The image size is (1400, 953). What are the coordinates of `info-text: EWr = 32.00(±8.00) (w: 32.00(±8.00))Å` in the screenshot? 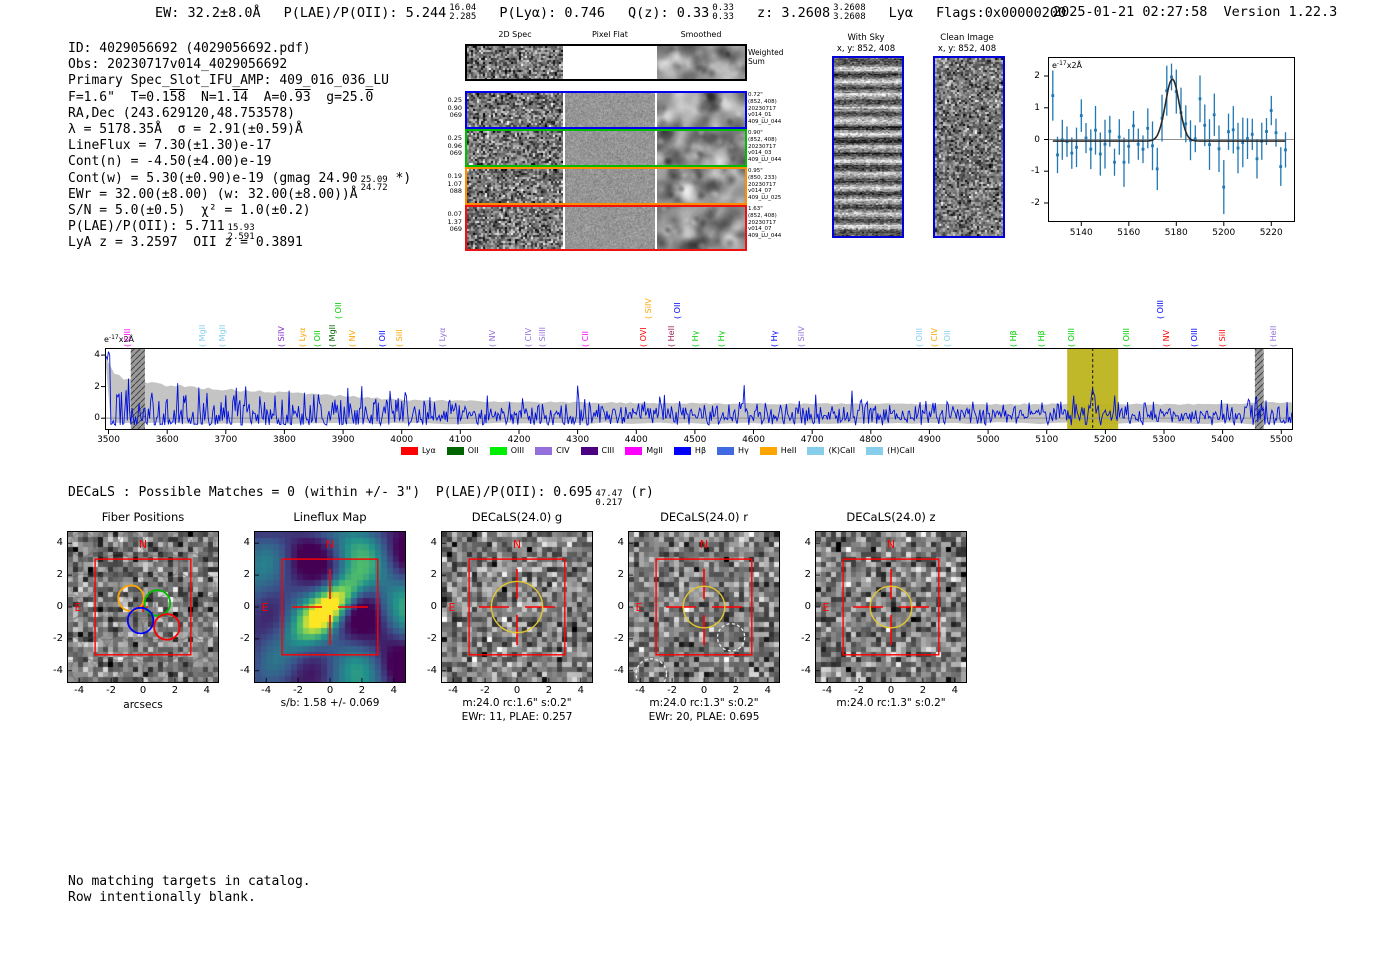 It's located at (213, 194).